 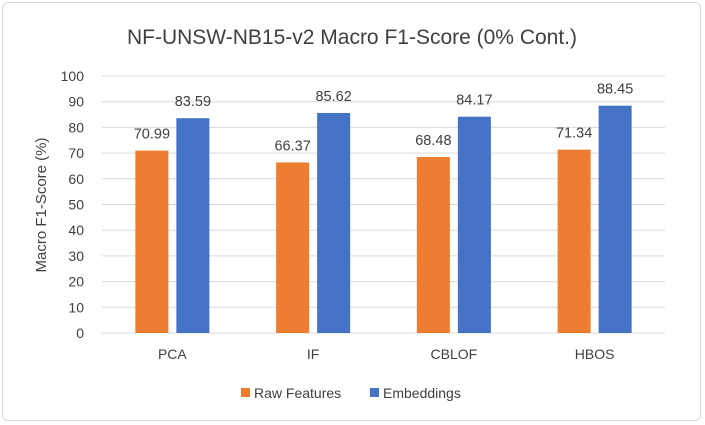 I want to click on y-tick-label: 20, so click(x=76, y=282).